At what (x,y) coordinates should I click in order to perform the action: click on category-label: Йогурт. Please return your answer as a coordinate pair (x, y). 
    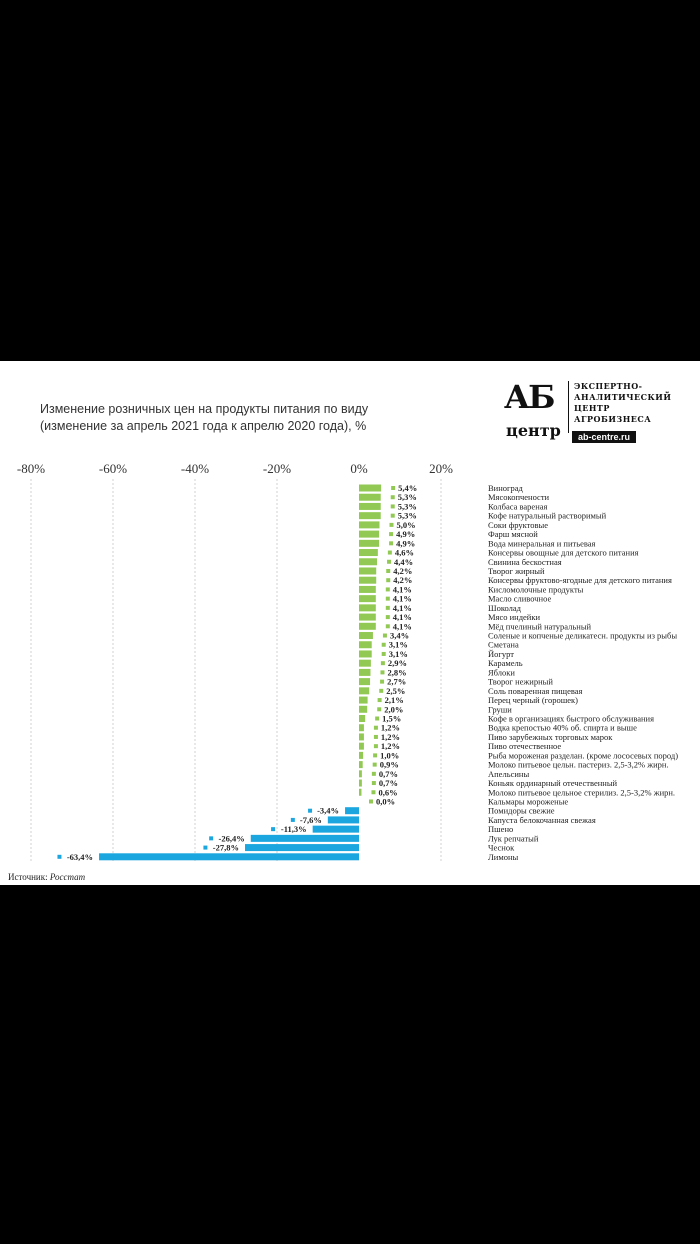
    Looking at the image, I should click on (501, 654).